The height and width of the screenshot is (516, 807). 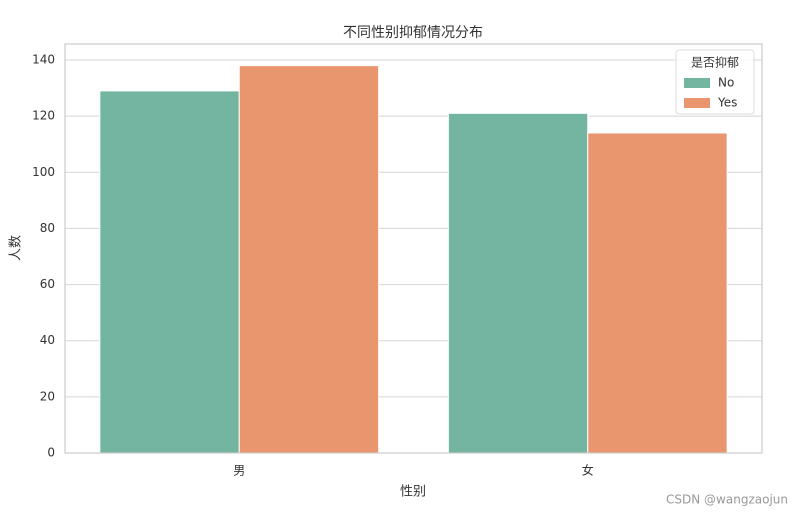 What do you see at coordinates (43, 172) in the screenshot?
I see `y-tick-label: 100` at bounding box center [43, 172].